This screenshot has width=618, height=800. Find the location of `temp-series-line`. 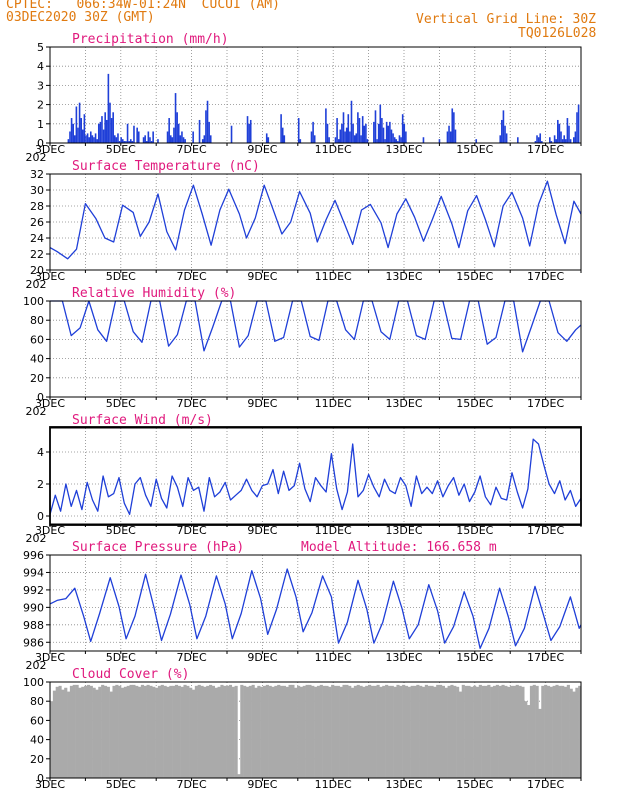

temp-series-line is located at coordinates (315, 220).